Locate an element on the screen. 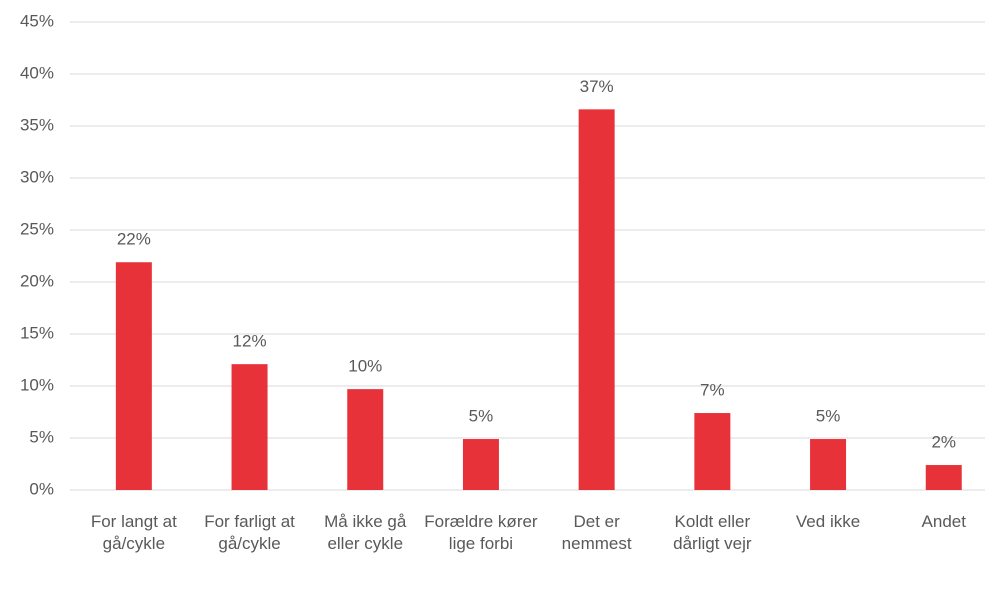 Image resolution: width=992 pixels, height=589 pixels. data-label: 7% is located at coordinates (712, 390).